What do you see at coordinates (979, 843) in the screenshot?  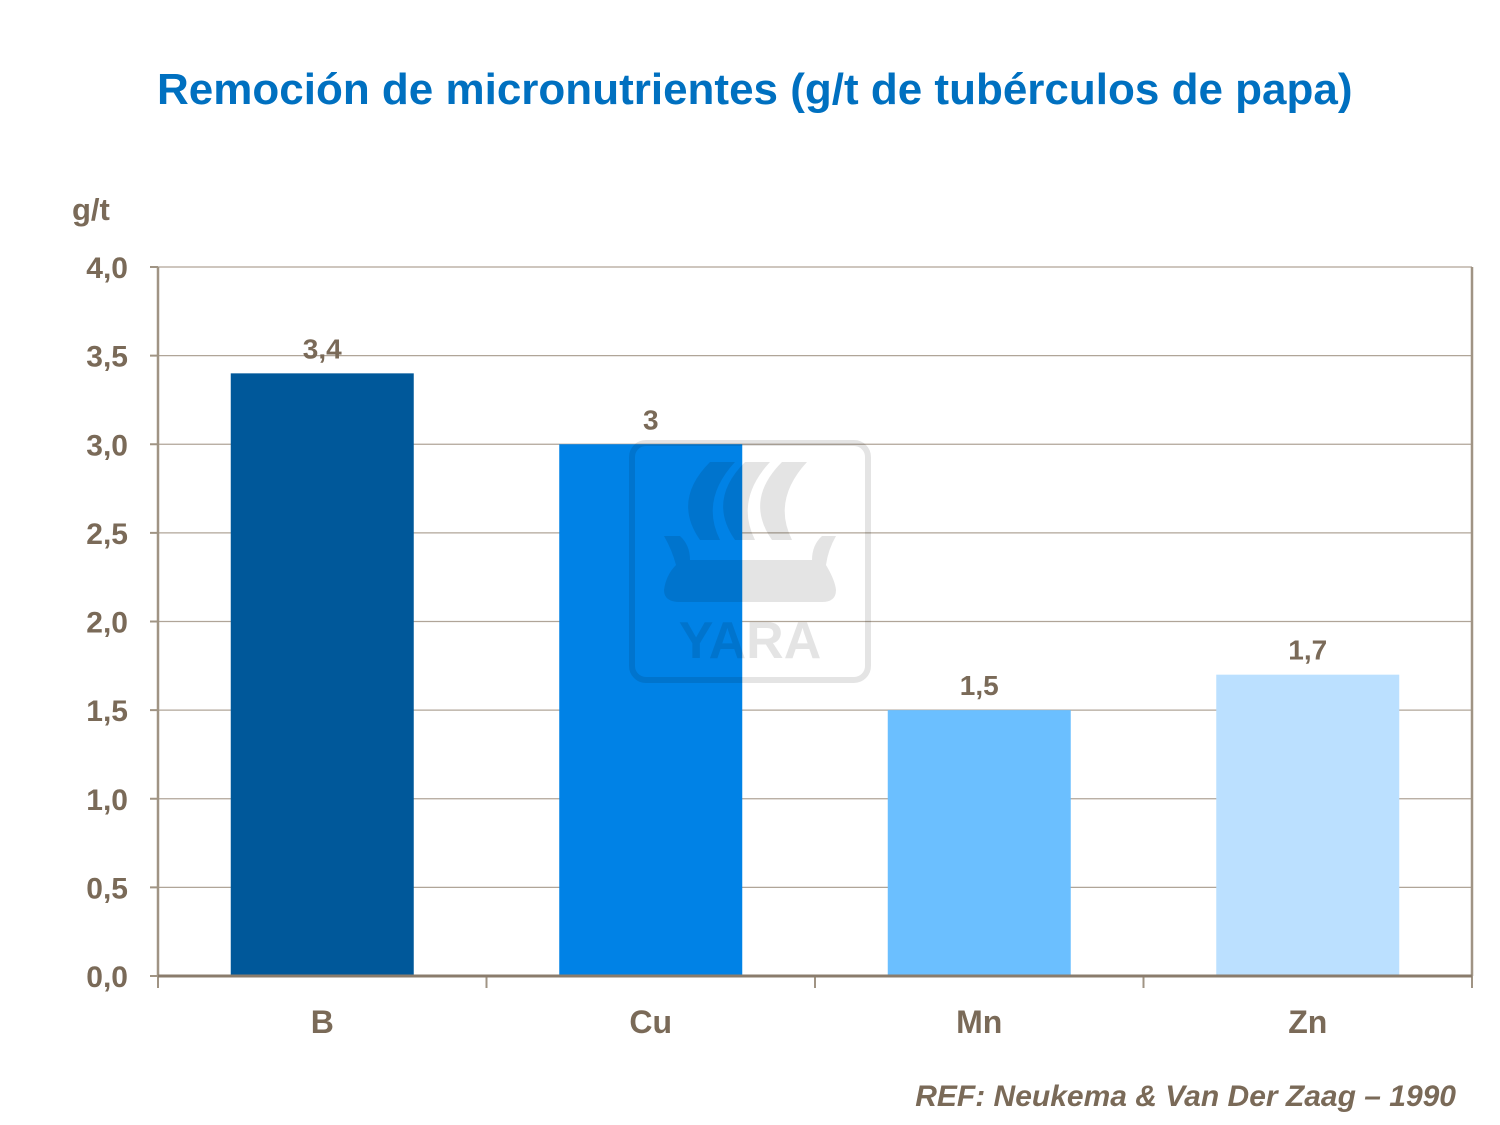 I see `bar-mn` at bounding box center [979, 843].